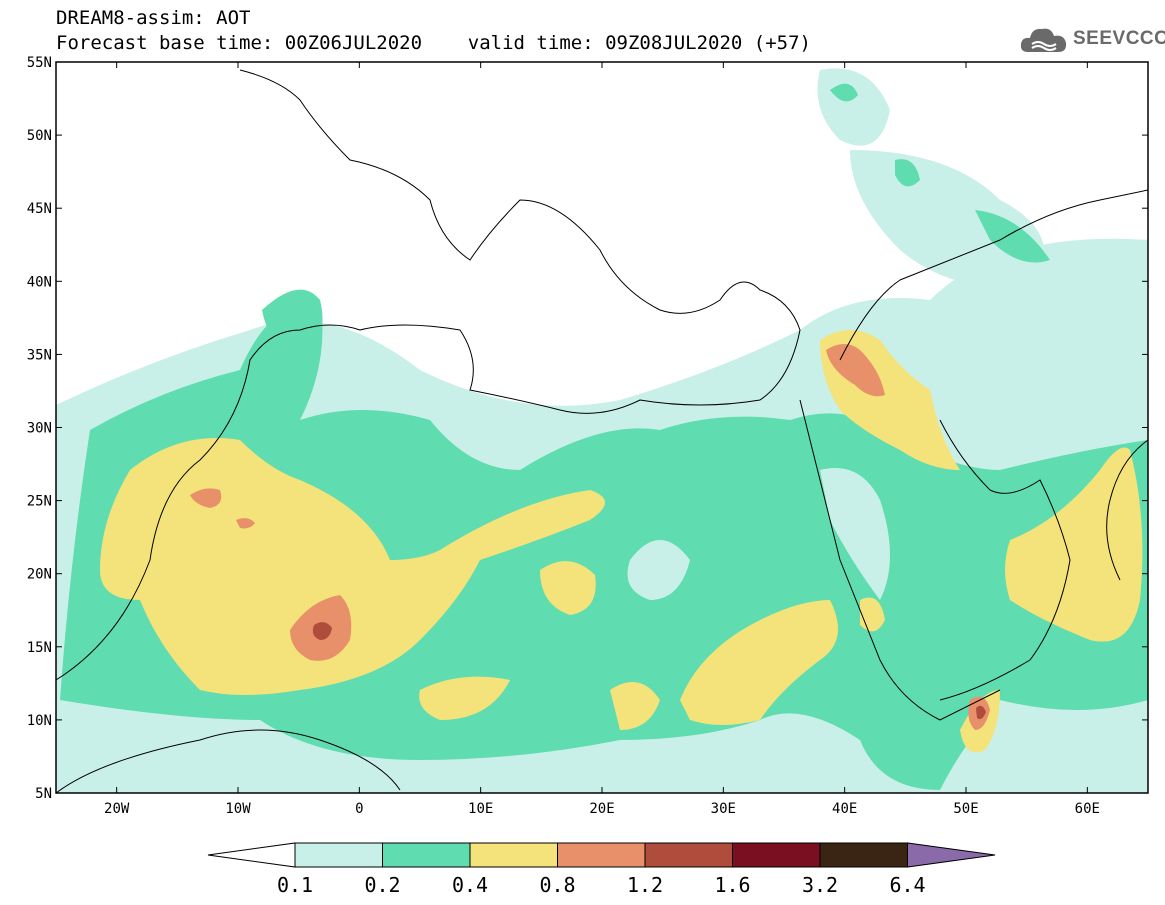 Image resolution: width=1165 pixels, height=905 pixels. Describe the element at coordinates (382, 885) in the screenshot. I see `colorbar-label: 0.2` at that location.